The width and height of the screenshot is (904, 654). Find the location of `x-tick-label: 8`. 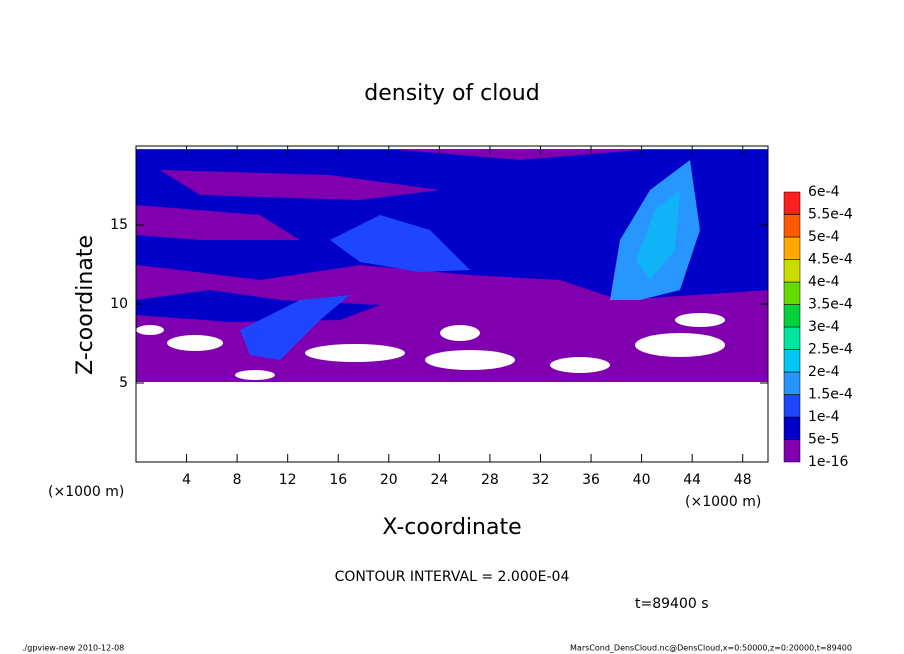

x-tick-label: 8 is located at coordinates (237, 480).